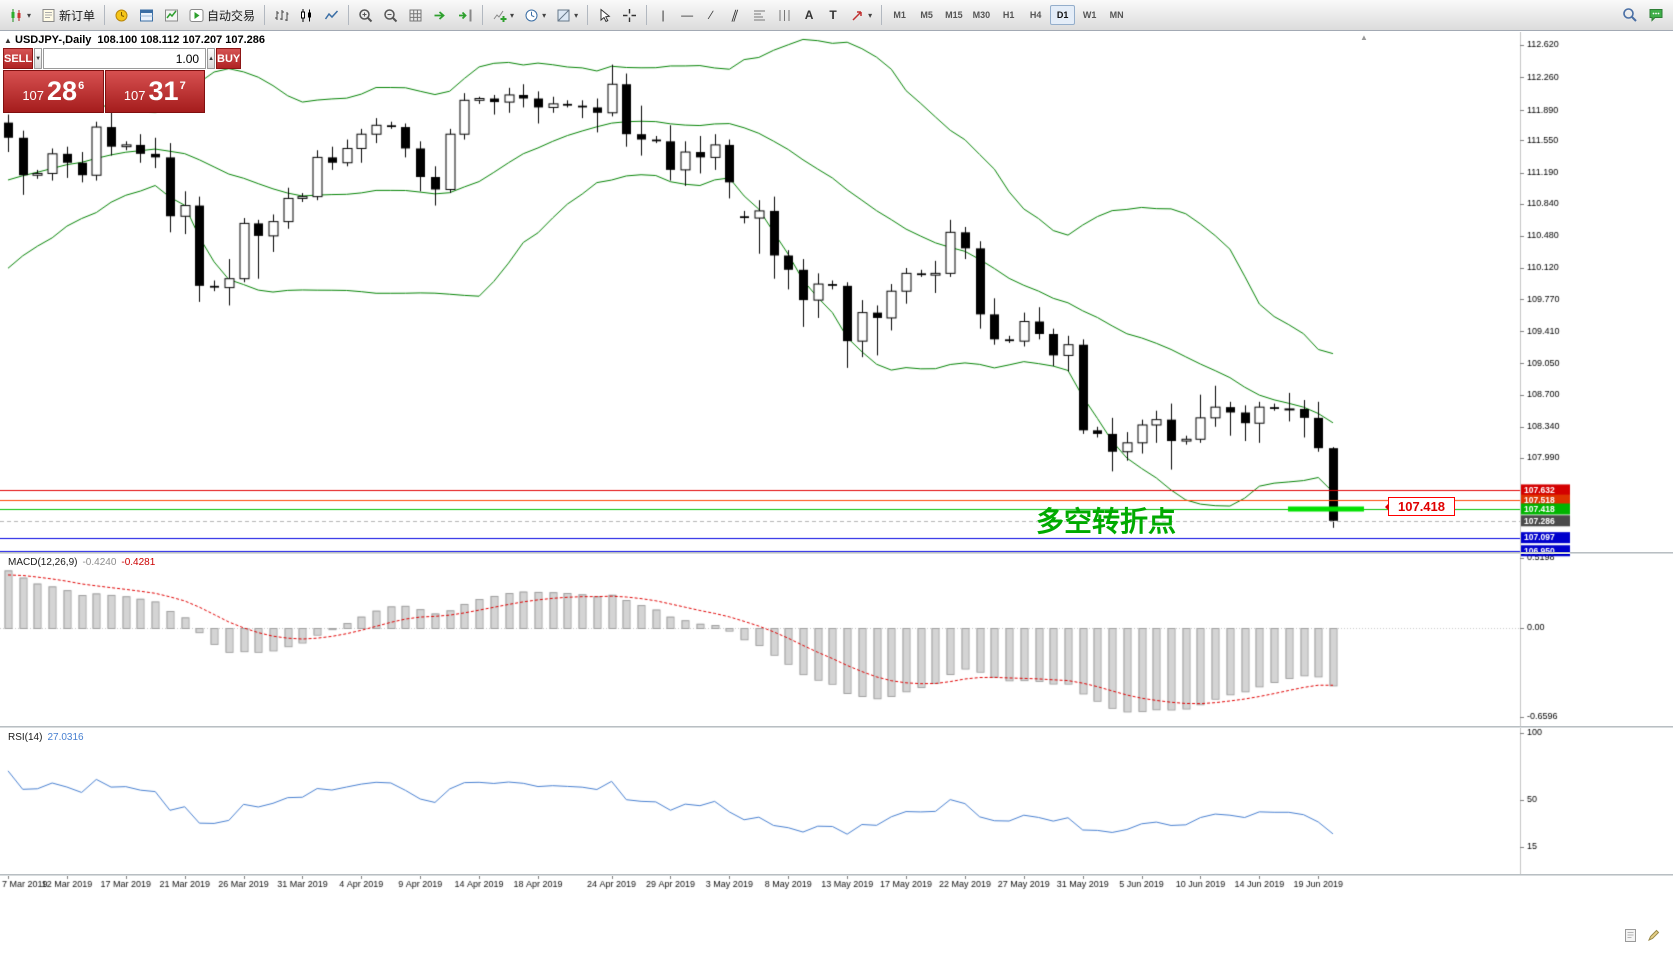  I want to click on bar-chart-button, so click(281, 15).